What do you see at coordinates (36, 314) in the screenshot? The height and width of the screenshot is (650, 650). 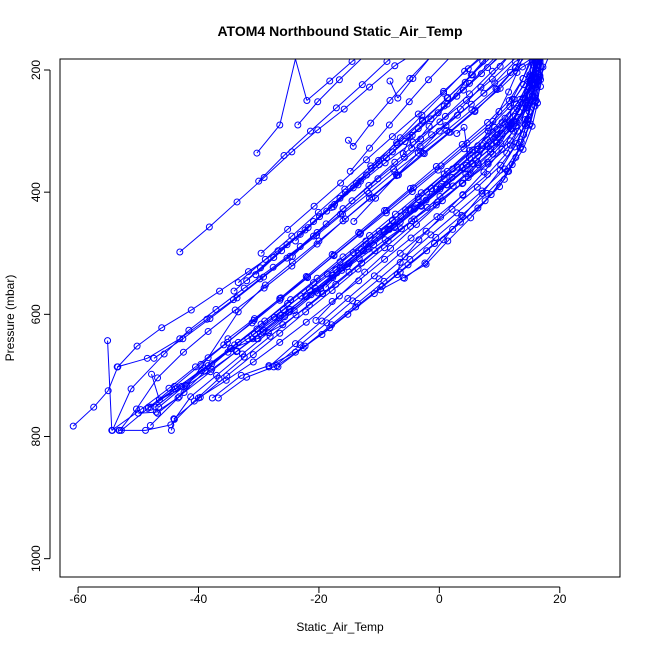 I see `y-tick-label: 600` at bounding box center [36, 314].